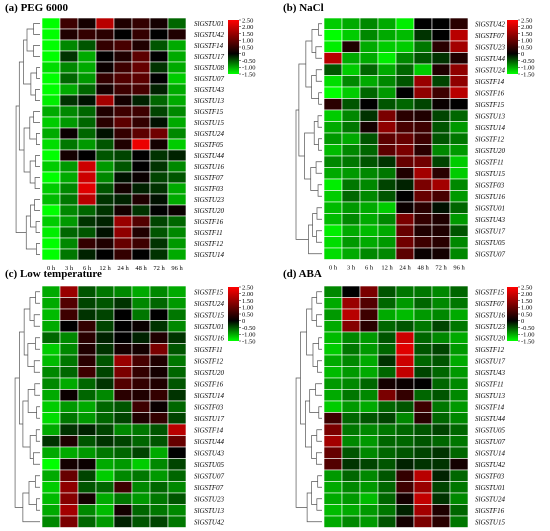  I want to click on column-label: 3 h, so click(69, 268).